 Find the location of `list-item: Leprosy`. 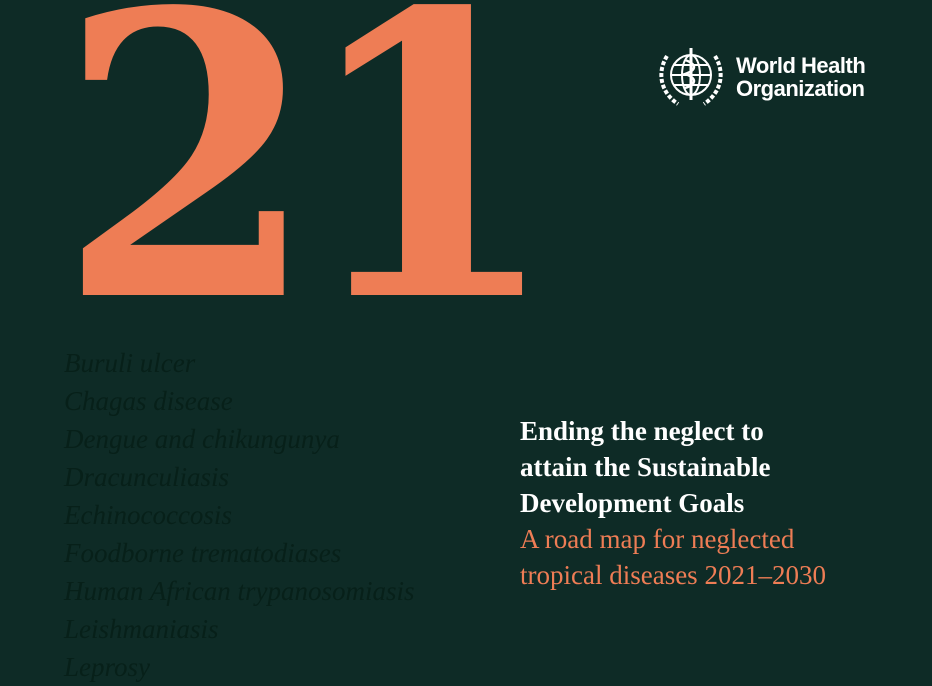

list-item: Leprosy is located at coordinates (107, 667).